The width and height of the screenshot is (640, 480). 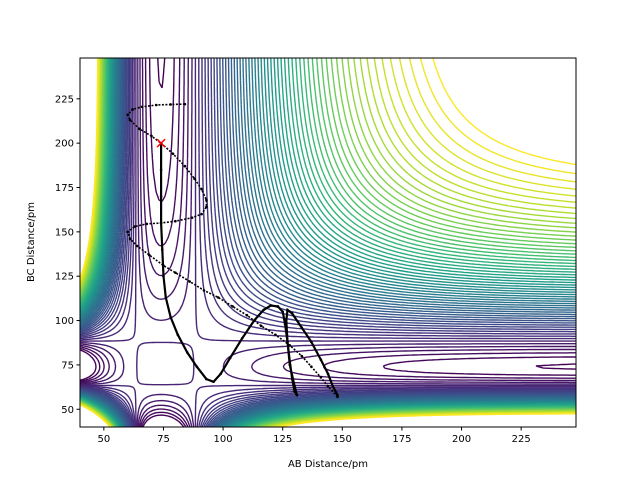 I want to click on x-tick: 125, so click(x=282, y=436).